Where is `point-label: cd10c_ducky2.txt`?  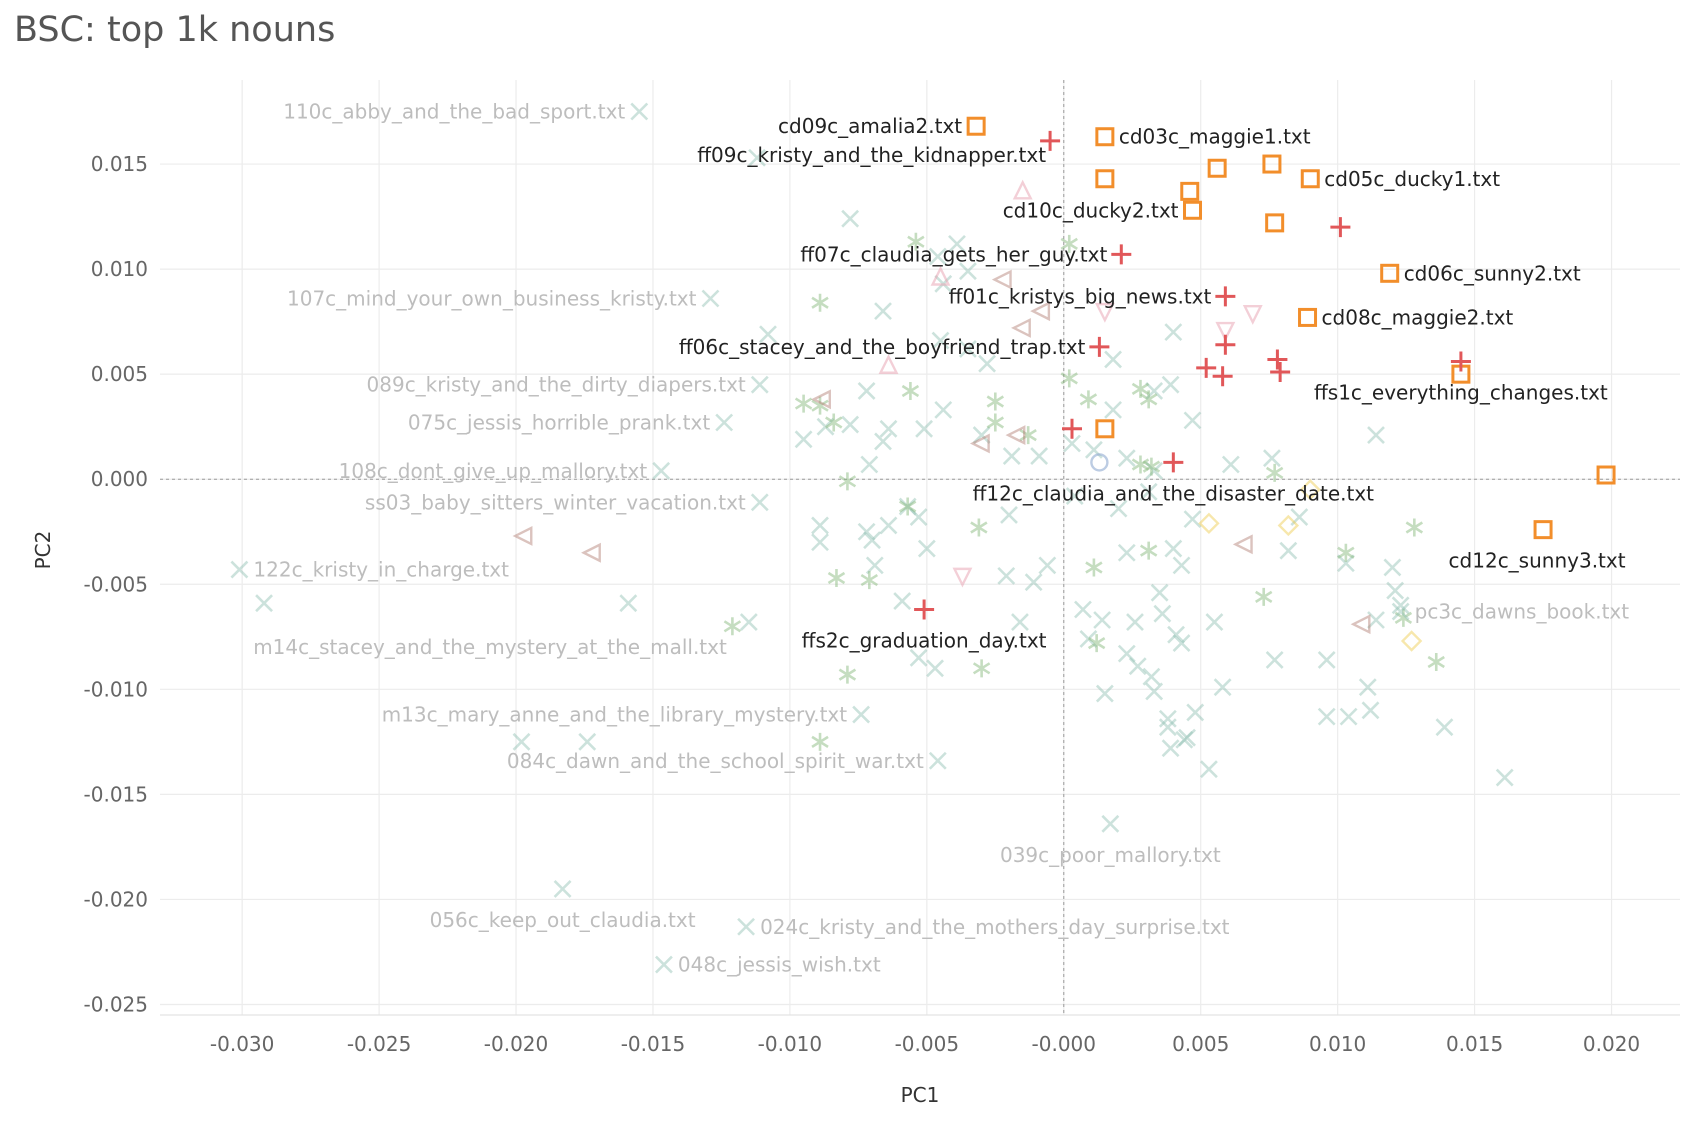
point-label: cd10c_ducky2.txt is located at coordinates (1091, 210).